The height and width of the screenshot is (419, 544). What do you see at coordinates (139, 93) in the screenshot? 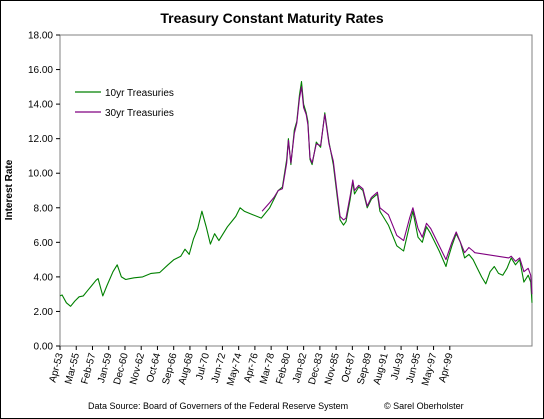
I see `legend-label-10yr: 10yr Treasuries` at bounding box center [139, 93].